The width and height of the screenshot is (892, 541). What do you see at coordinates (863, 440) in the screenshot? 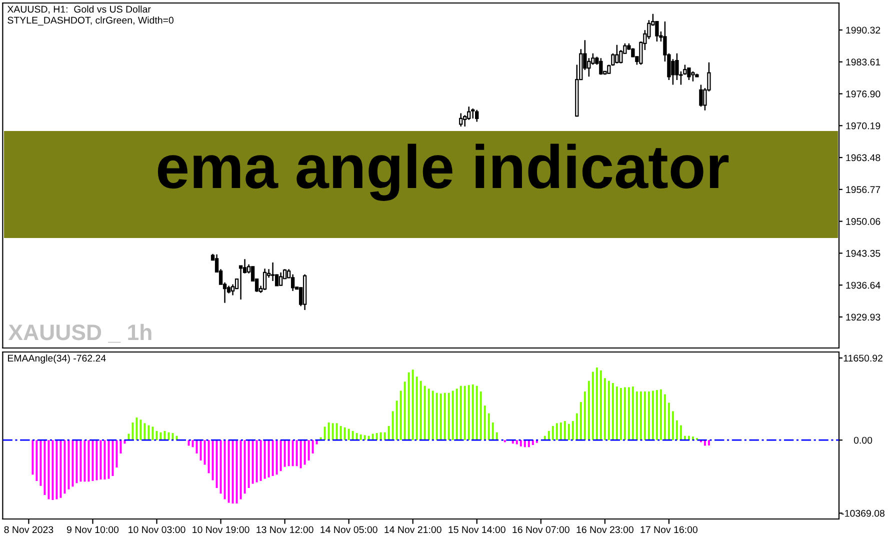
I see `y-tick-label: 0.00` at bounding box center [863, 440].